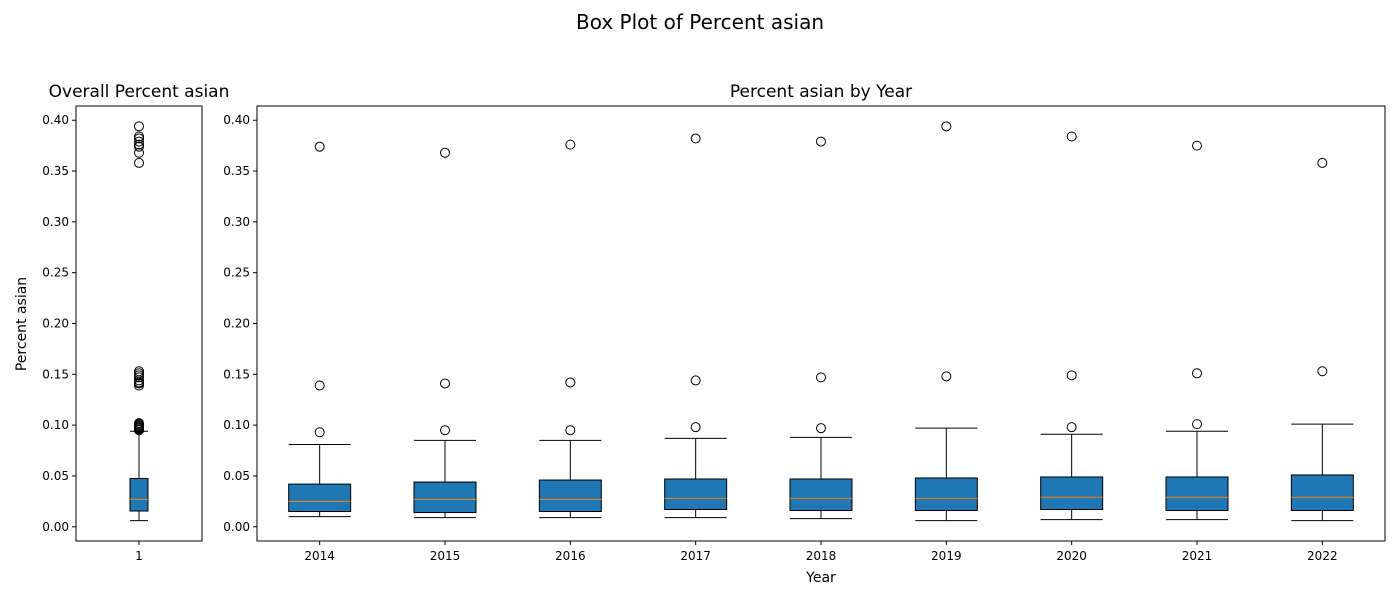  What do you see at coordinates (236, 425) in the screenshot?
I see `by-year-ytick-label: 0.10` at bounding box center [236, 425].